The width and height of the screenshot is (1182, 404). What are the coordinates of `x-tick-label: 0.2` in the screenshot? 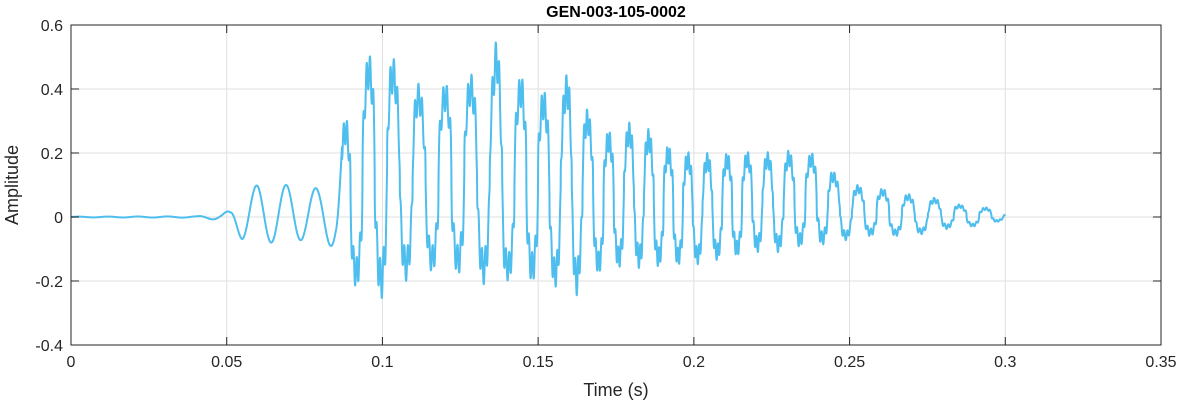 It's located at (694, 362).